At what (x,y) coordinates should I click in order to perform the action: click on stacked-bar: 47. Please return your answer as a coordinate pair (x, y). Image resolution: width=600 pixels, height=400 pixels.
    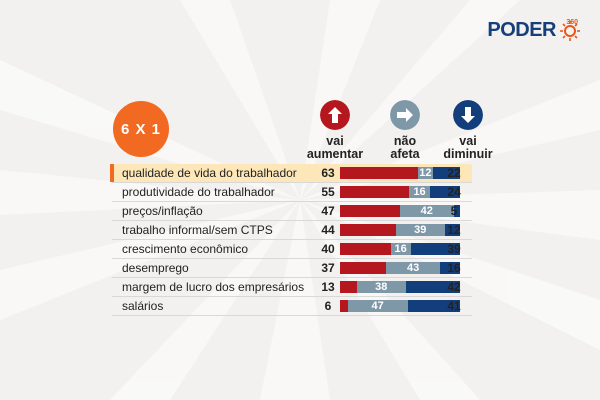
    Looking at the image, I should click on (400, 306).